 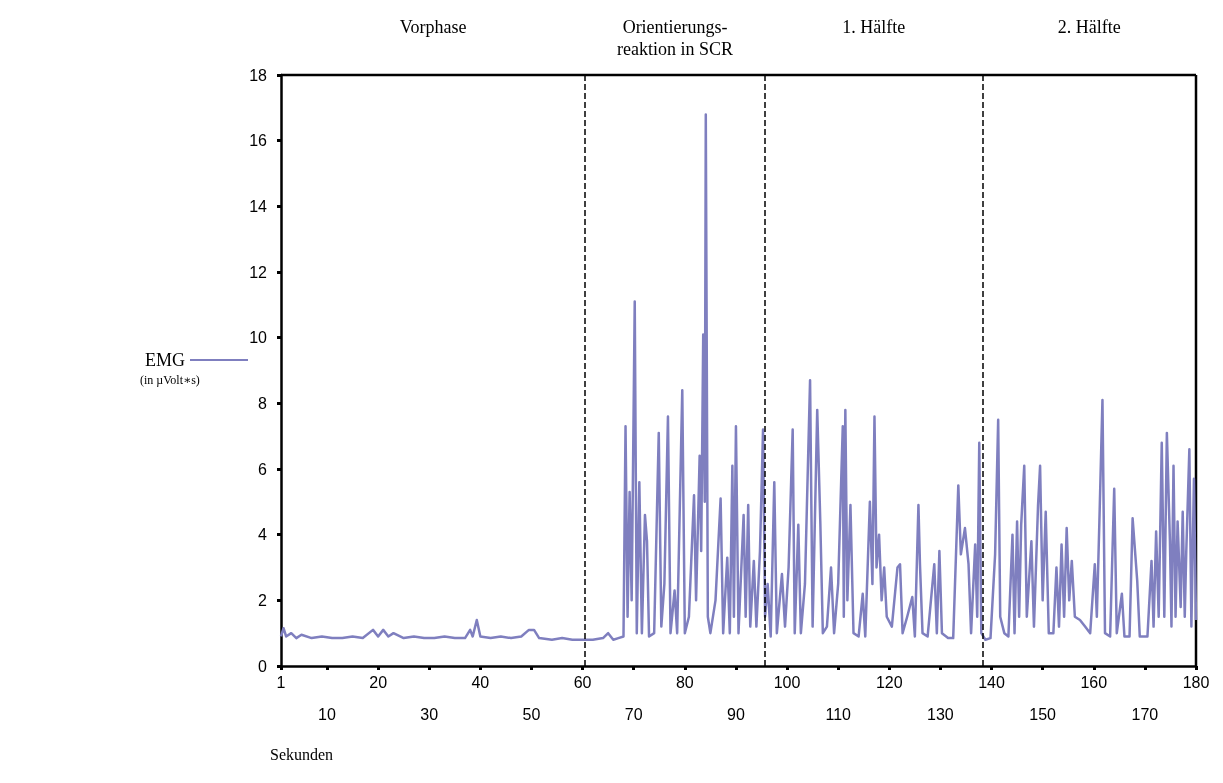 What do you see at coordinates (302, 754) in the screenshot?
I see `x-axis-title: Sekunden` at bounding box center [302, 754].